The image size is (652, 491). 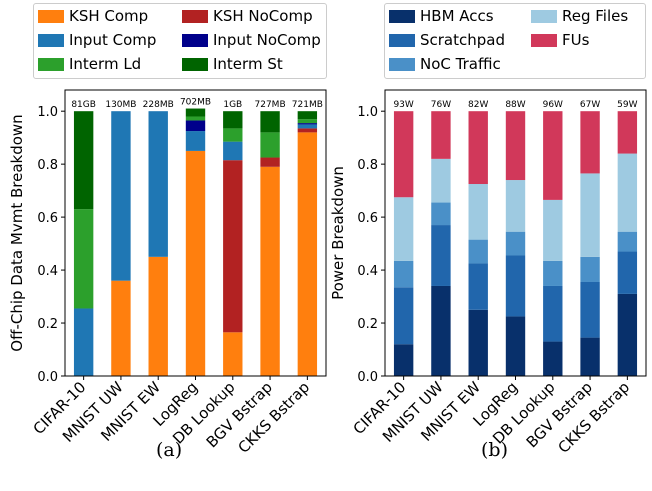 I want to click on legend-label: Reg Files, so click(x=595, y=16).